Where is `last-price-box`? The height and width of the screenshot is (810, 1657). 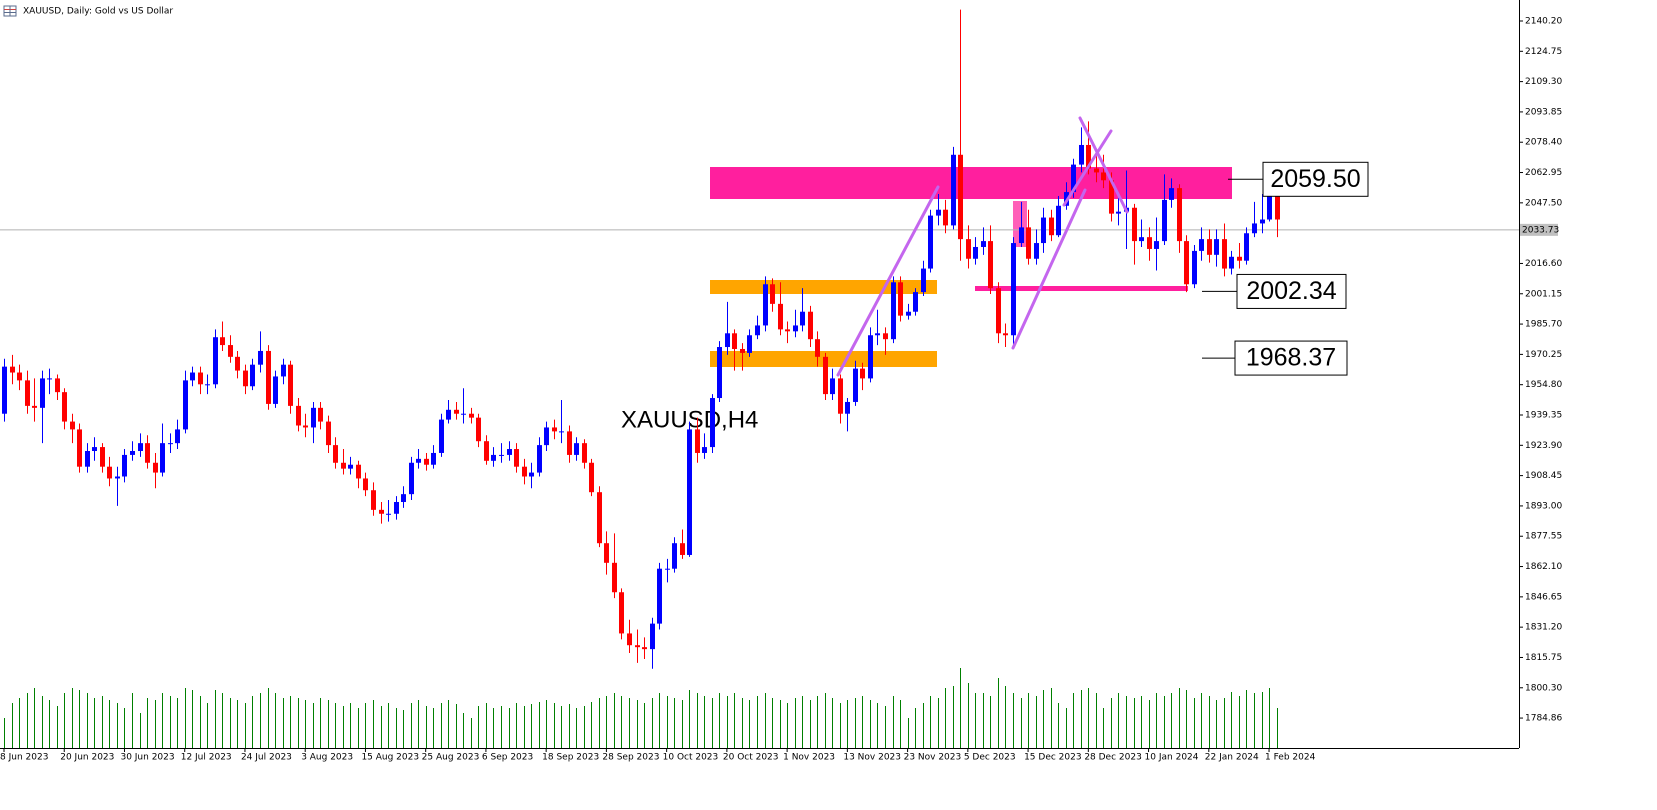
last-price-box is located at coordinates (1539, 229).